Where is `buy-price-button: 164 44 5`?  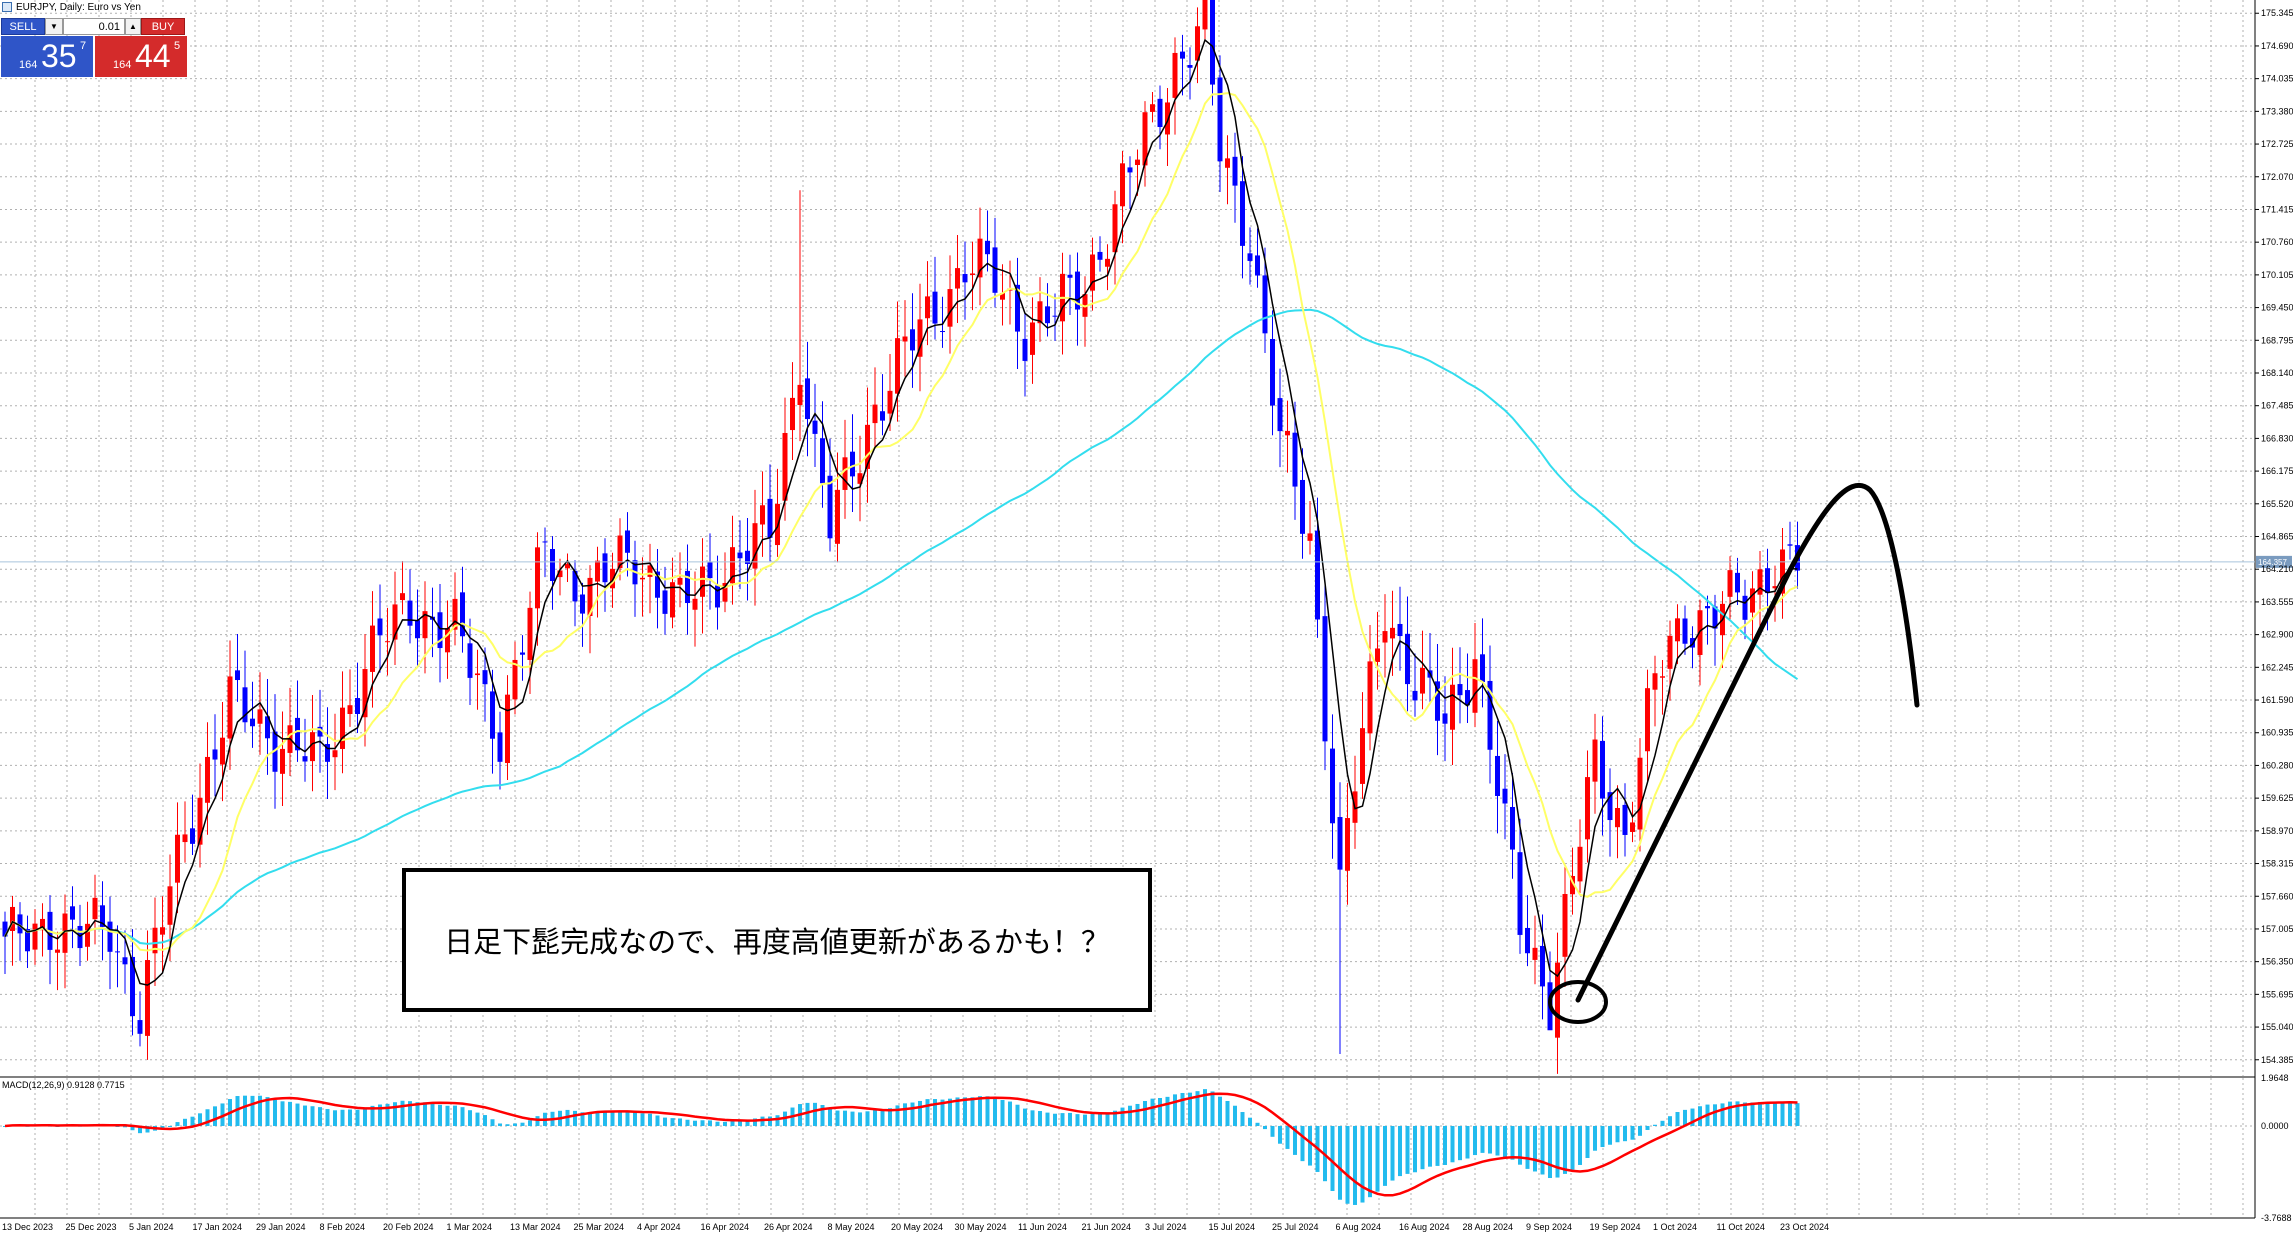
buy-price-button: 164 44 5 is located at coordinates (141, 56).